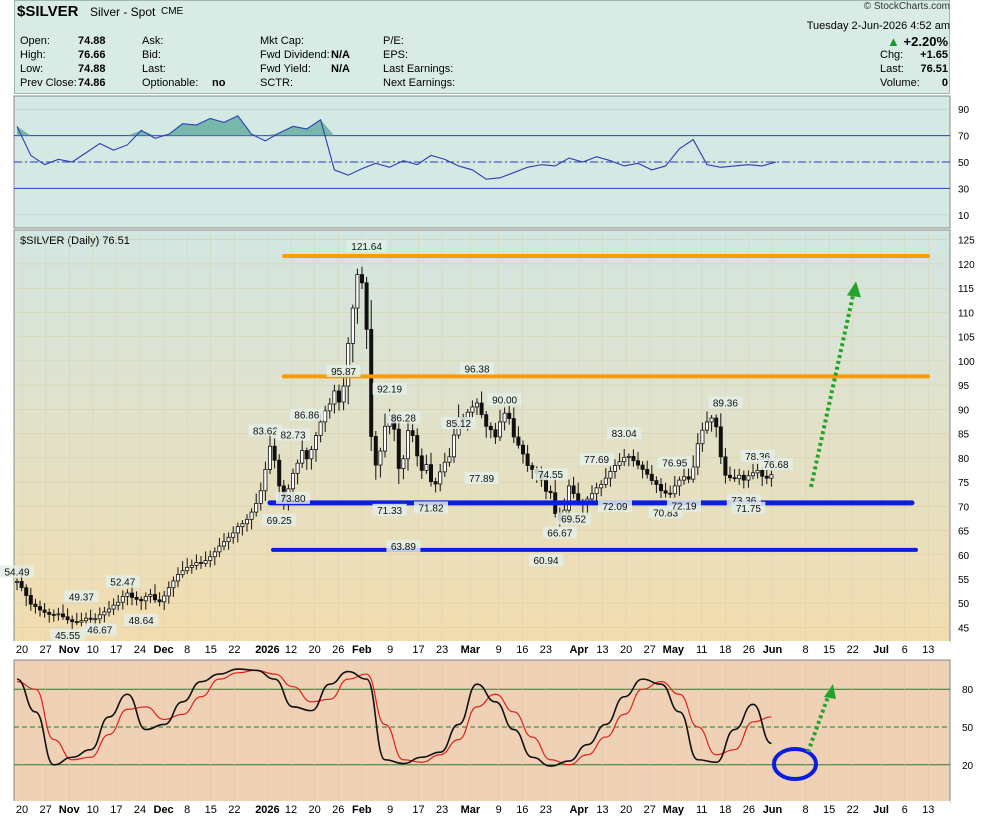 The width and height of the screenshot is (990, 817). I want to click on annotation-label: 49.37, so click(81, 597).